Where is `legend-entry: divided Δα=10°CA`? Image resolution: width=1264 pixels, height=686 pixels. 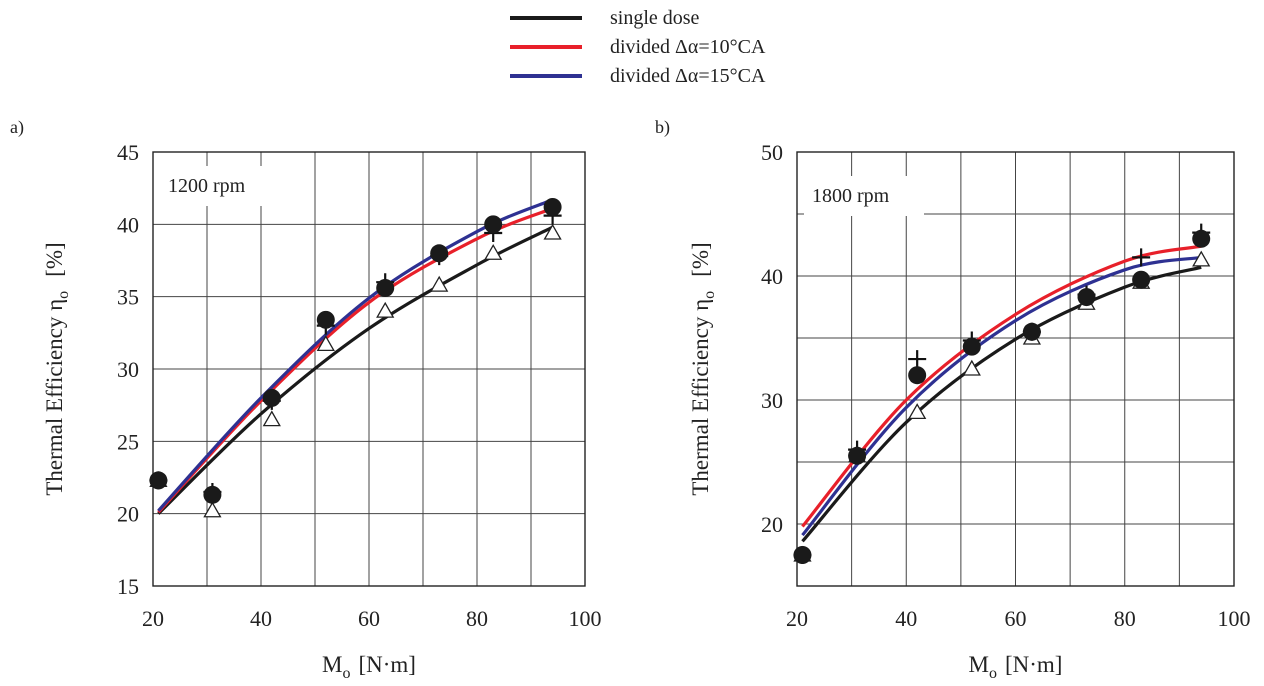
legend-entry: divided Δα=10°CA is located at coordinates (638, 47).